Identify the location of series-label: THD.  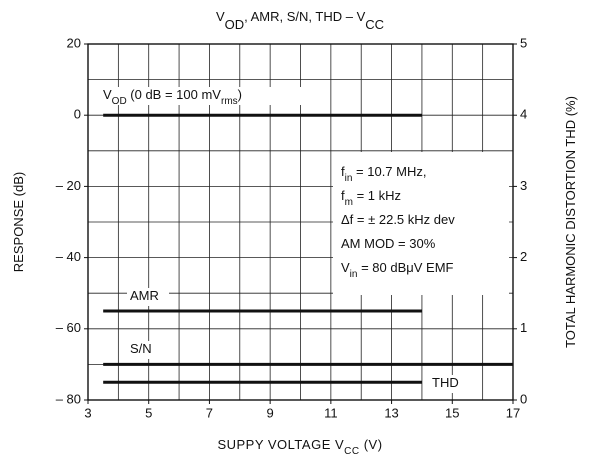
(445, 382).